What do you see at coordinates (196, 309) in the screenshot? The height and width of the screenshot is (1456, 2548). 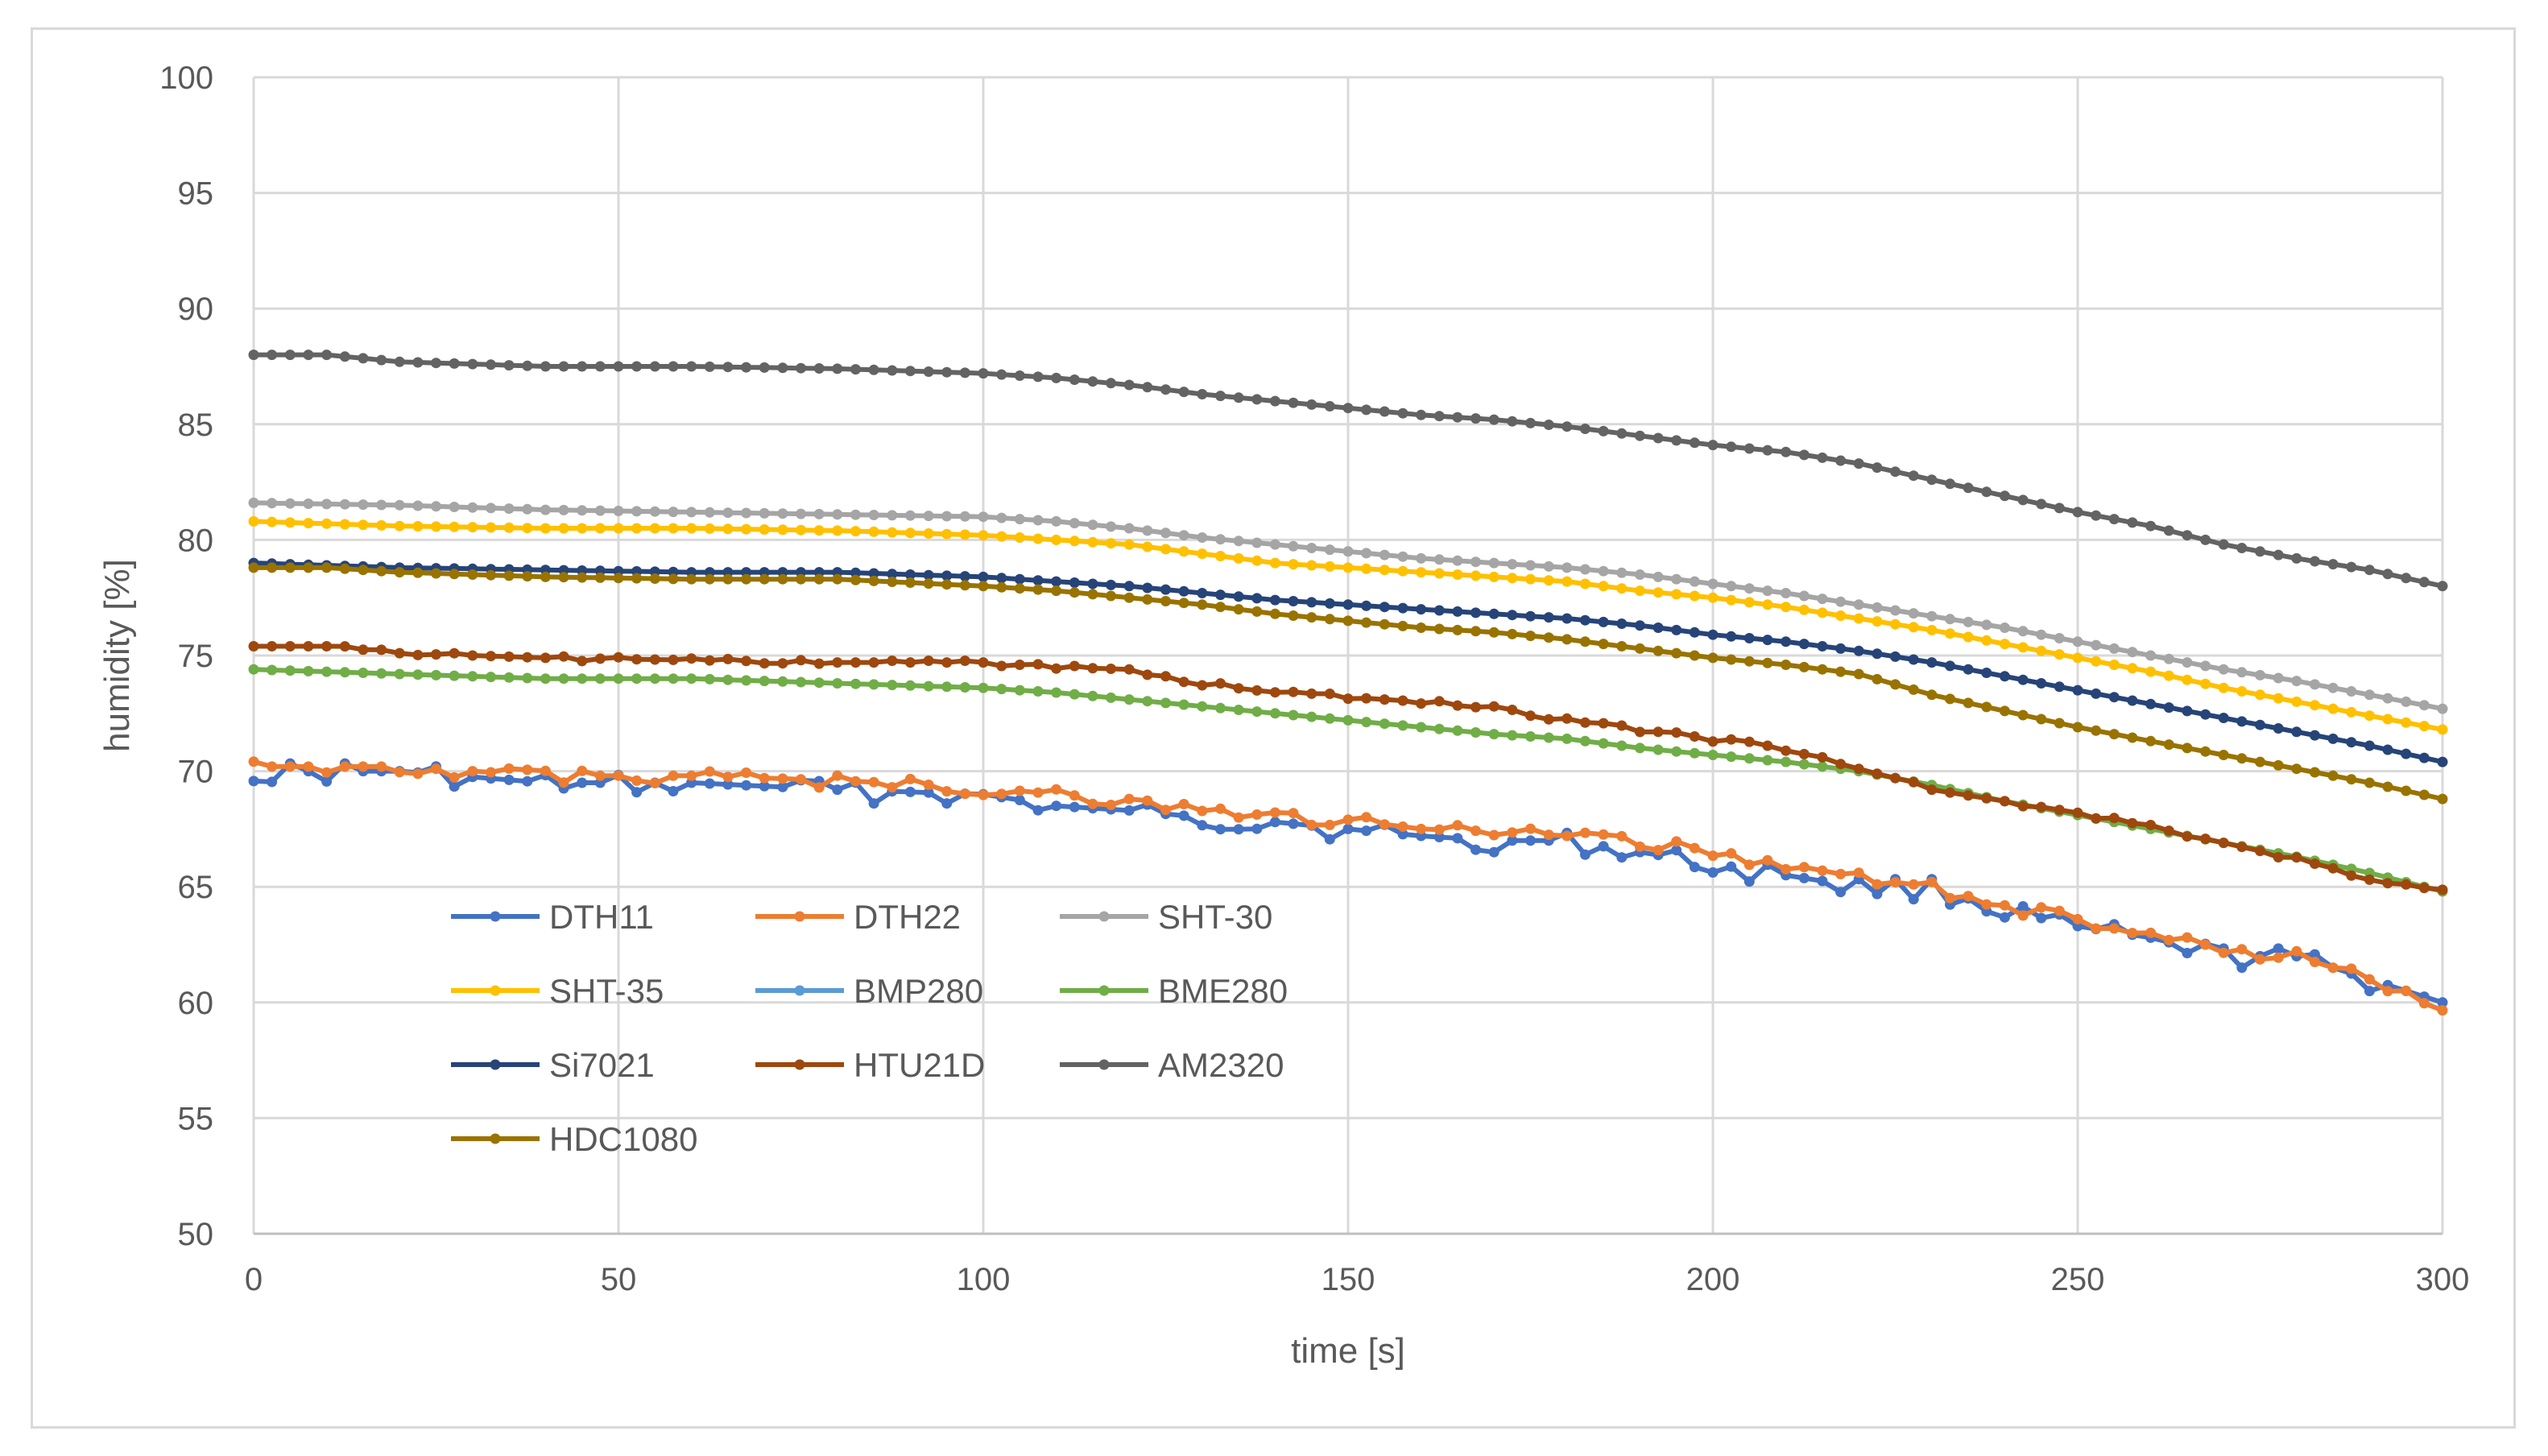 I see `y-tick-label: 90` at bounding box center [196, 309].